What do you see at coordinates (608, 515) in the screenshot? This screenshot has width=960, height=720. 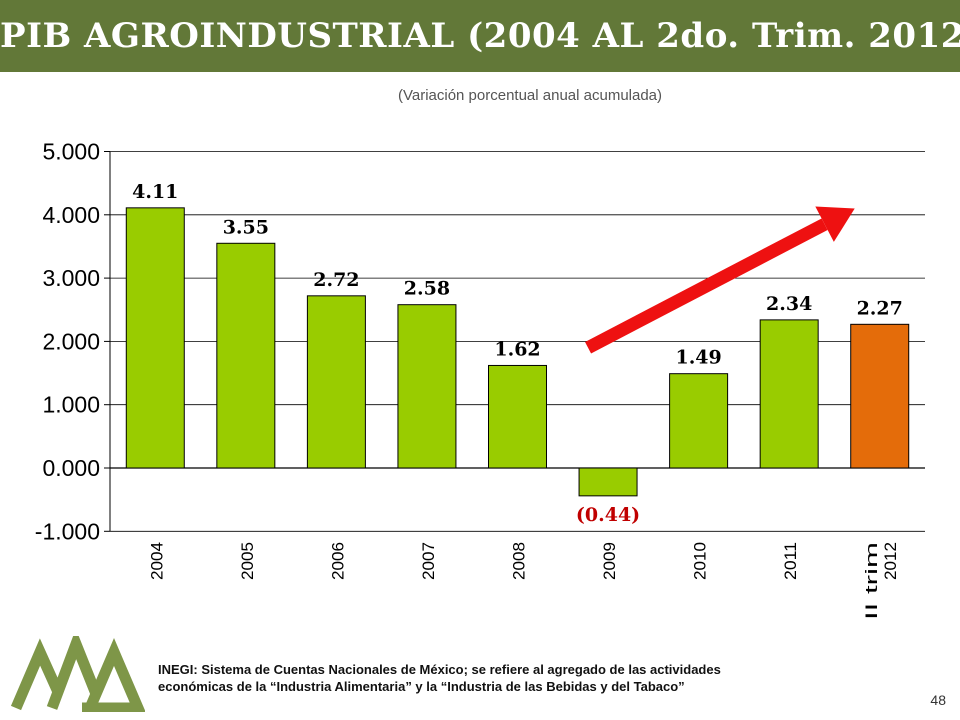 I see `data-label: (0.44)` at bounding box center [608, 515].